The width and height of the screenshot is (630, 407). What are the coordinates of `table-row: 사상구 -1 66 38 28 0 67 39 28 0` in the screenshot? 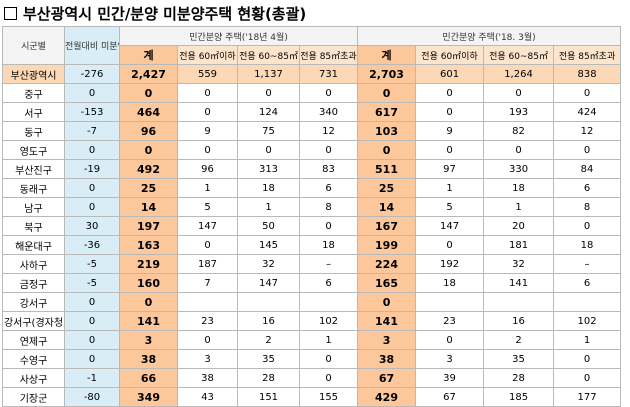 It's located at (312, 378).